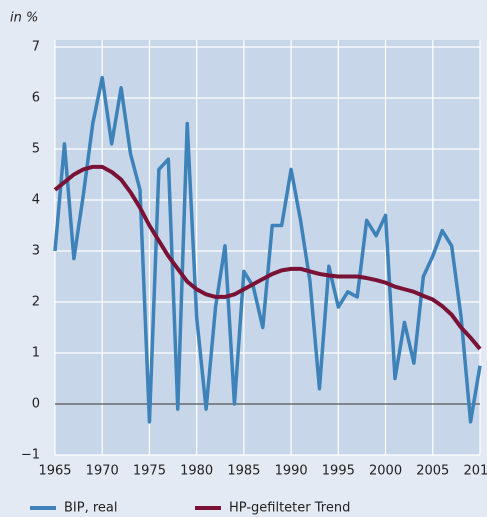  I want to click on x-tick-label: 1995, so click(338, 471).